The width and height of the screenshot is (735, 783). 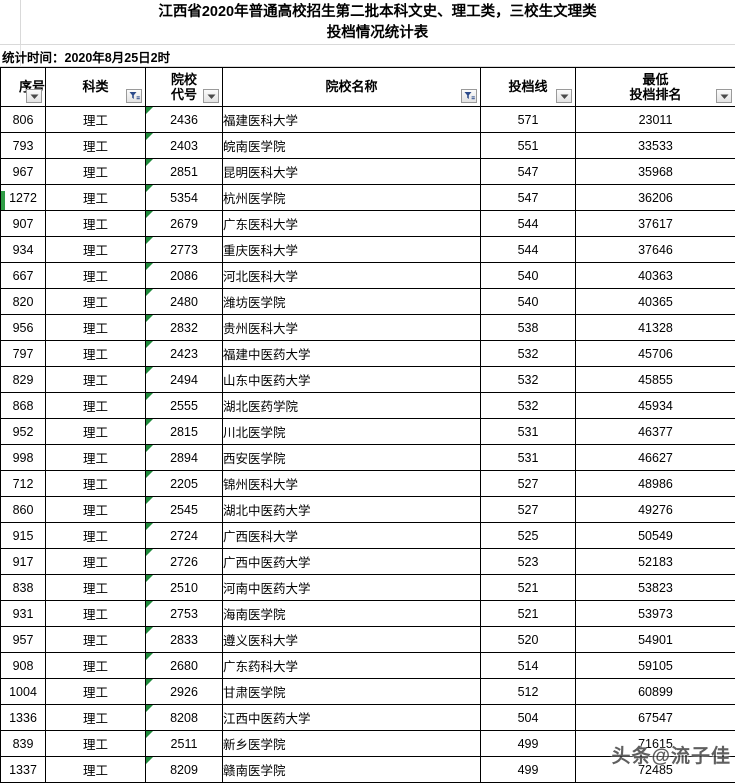 What do you see at coordinates (528, 120) in the screenshot?
I see `cell-cutoff-score: 571` at bounding box center [528, 120].